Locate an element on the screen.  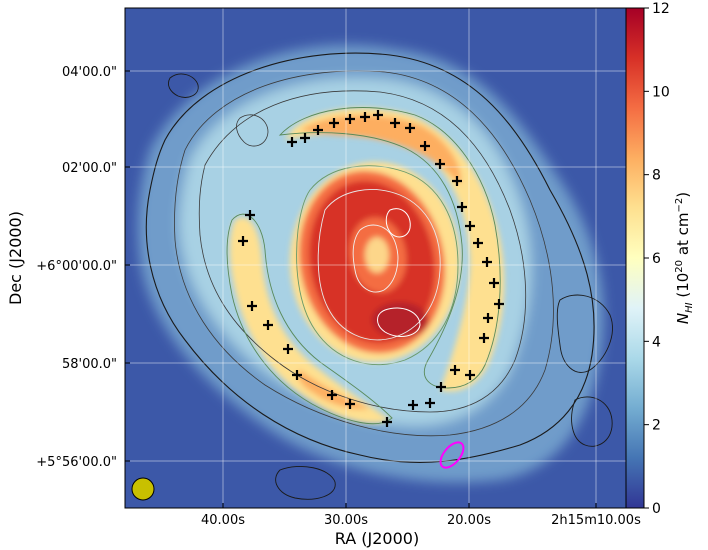
y-tick-label: +6°00'00.0" is located at coordinates (76, 266).